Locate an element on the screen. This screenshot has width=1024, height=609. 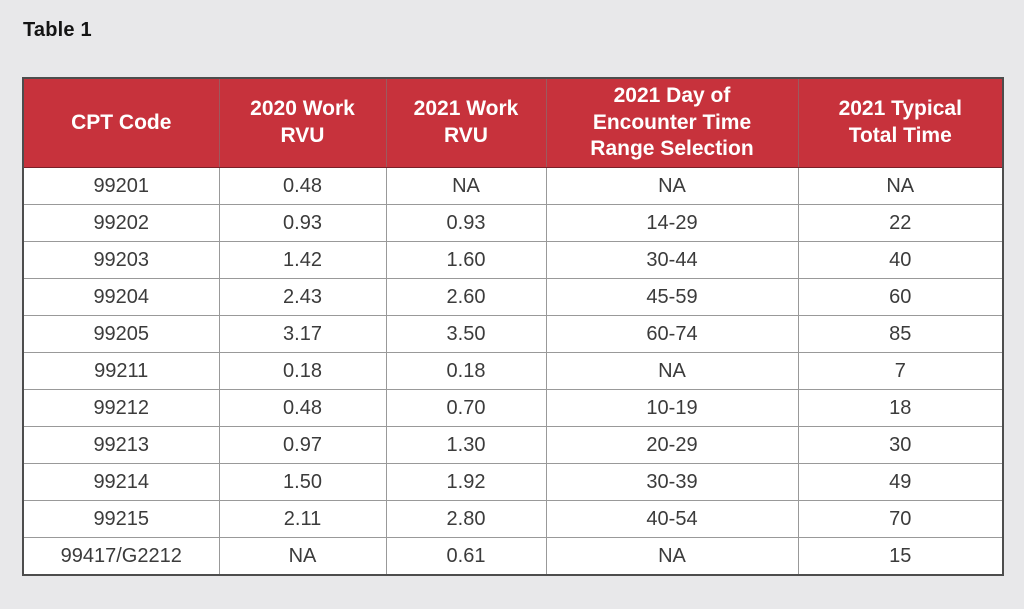
table-row: 99213 0.97 1.30 20-29 30 is located at coordinates (513, 445).